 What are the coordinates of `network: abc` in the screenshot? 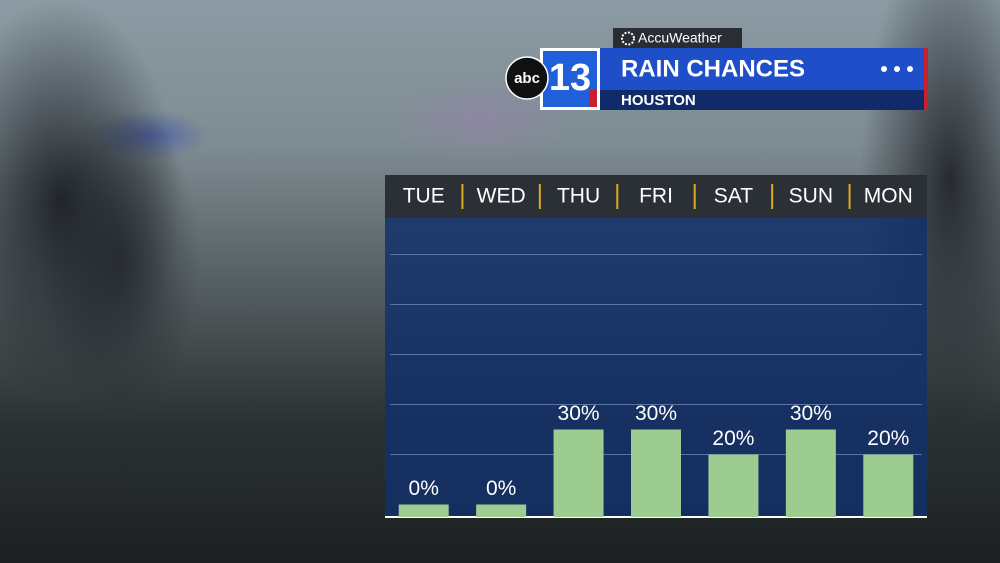 It's located at (527, 78).